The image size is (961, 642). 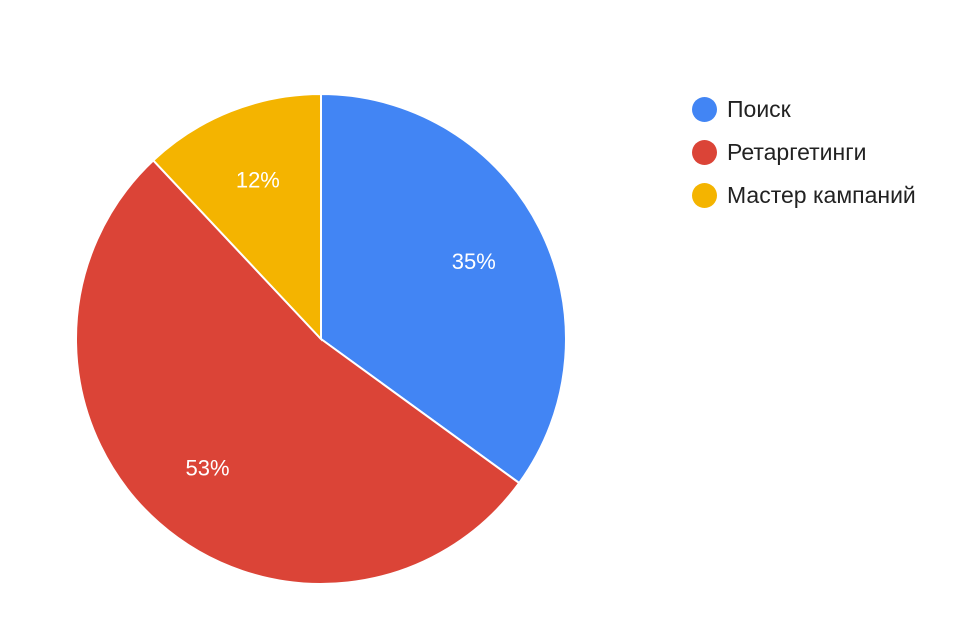 I want to click on slice-campaign-master, so click(x=236, y=217).